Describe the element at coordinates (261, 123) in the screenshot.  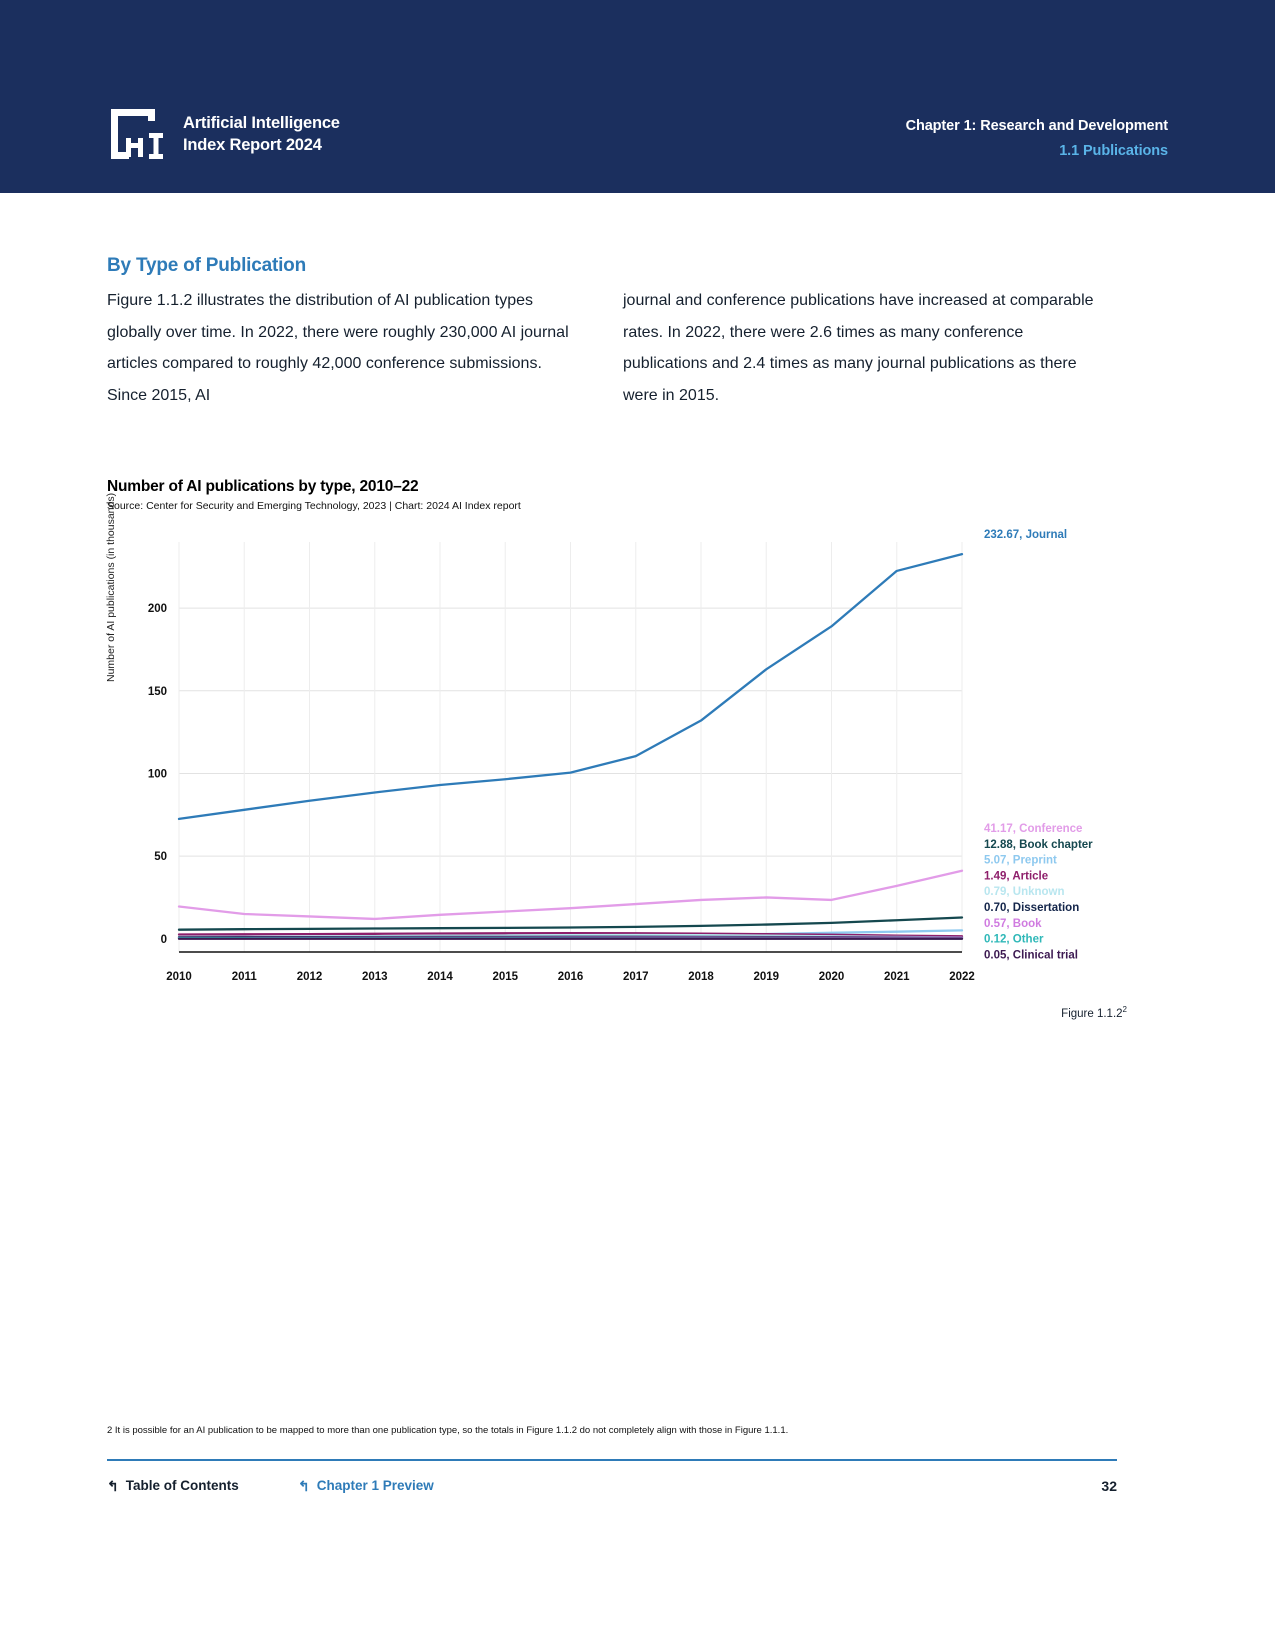
I see `brand-line-1: Artificial Intelligence` at that location.